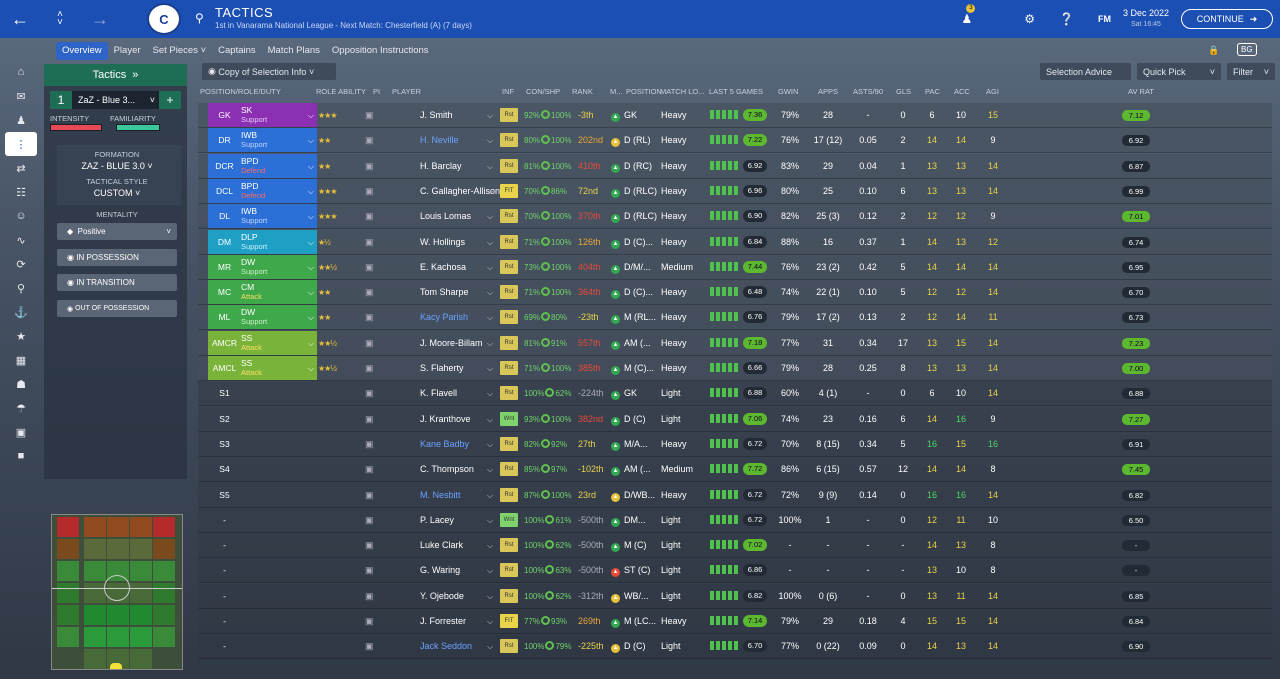 The image size is (1280, 679). What do you see at coordinates (992, 91) in the screenshot?
I see `col-agi: AGI` at bounding box center [992, 91].